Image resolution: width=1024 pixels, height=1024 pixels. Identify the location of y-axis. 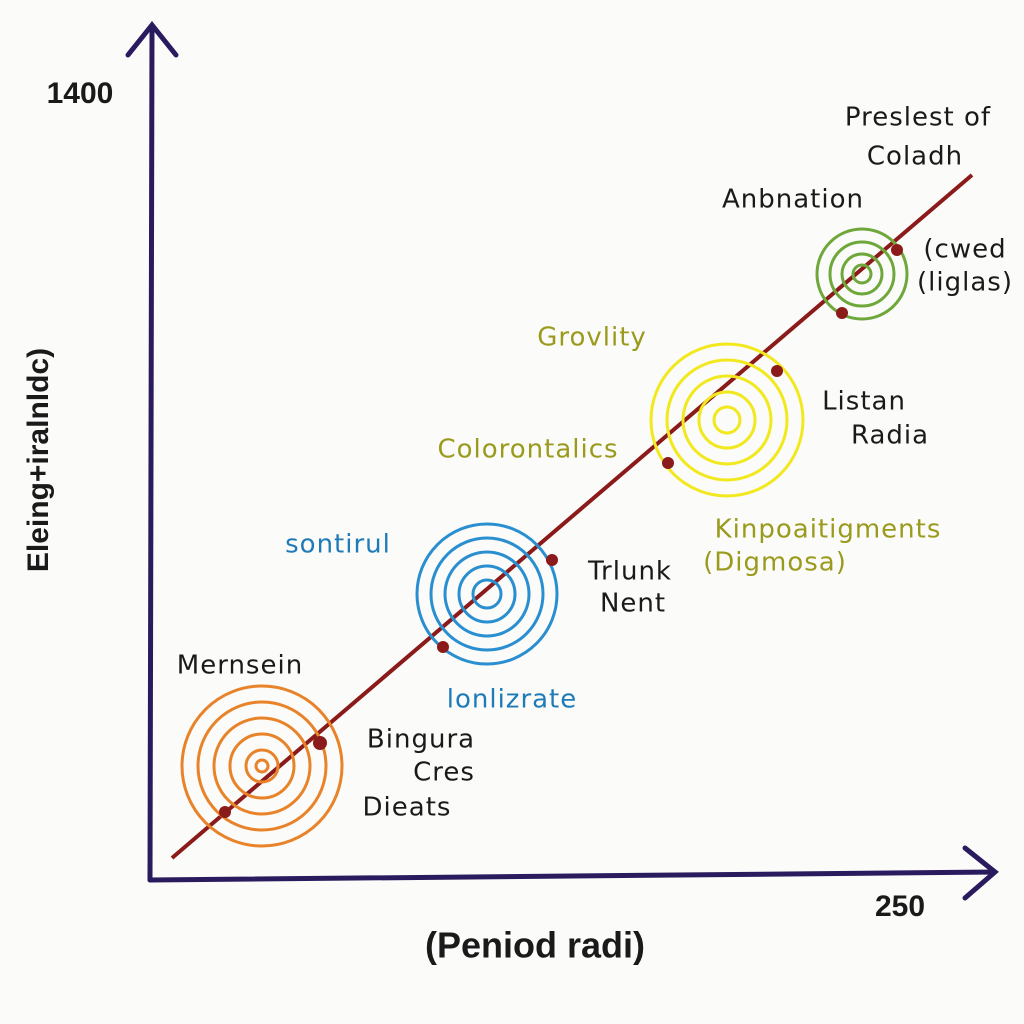
(152, 451).